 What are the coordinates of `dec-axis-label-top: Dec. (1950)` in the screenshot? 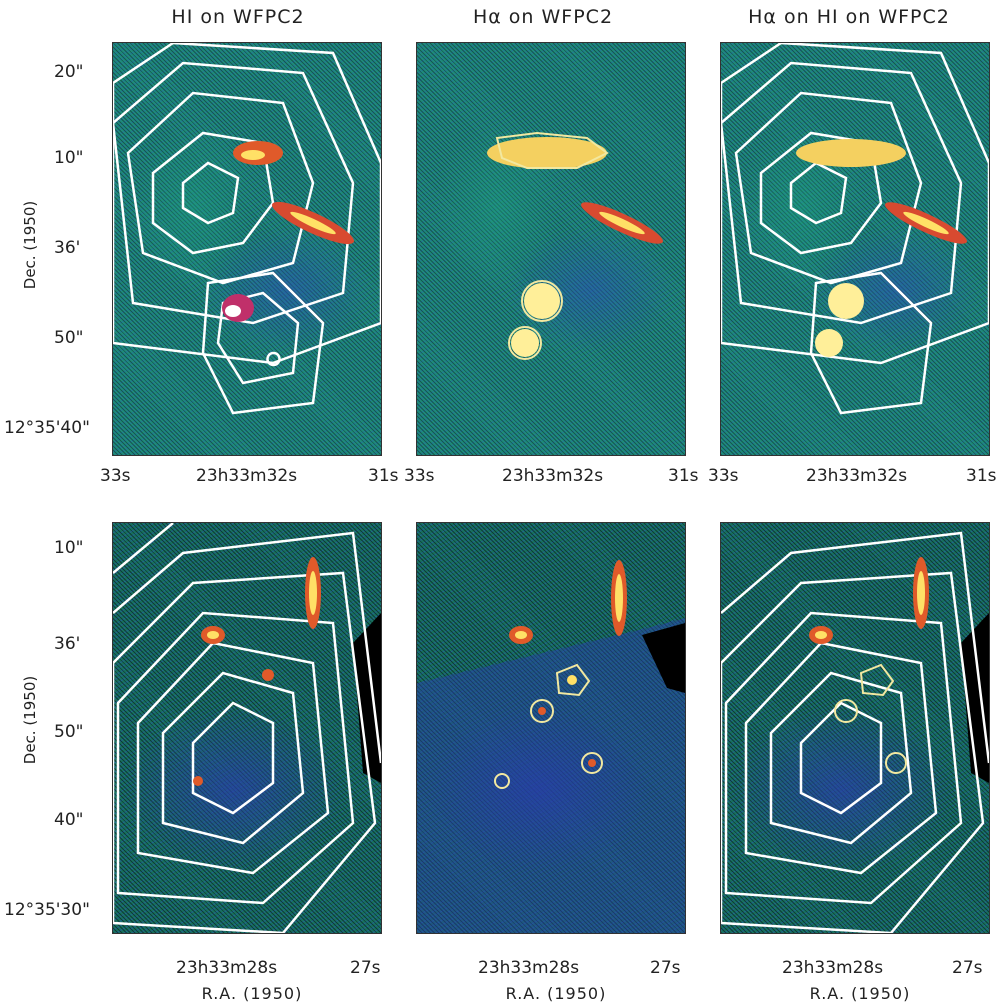 It's located at (30, 245).